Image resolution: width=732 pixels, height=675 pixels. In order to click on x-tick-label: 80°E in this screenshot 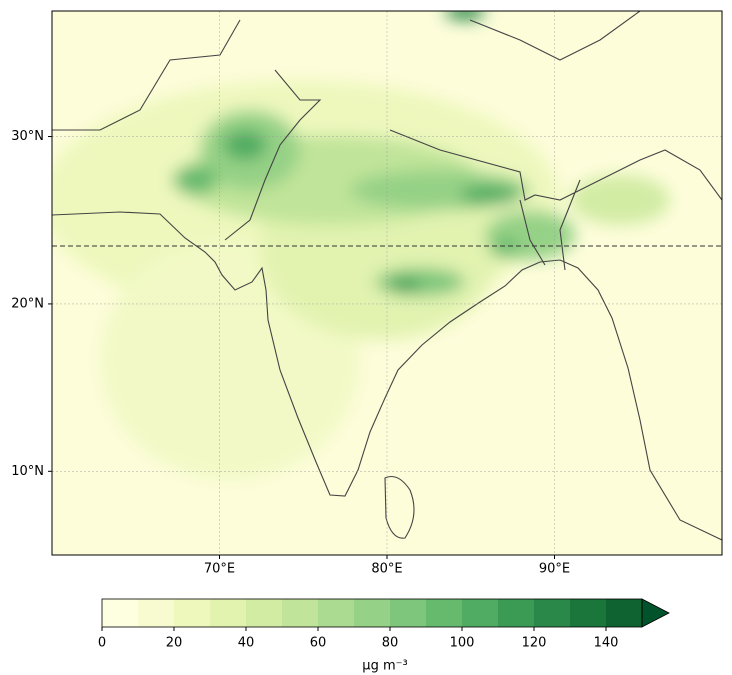, I will do `click(386, 569)`.